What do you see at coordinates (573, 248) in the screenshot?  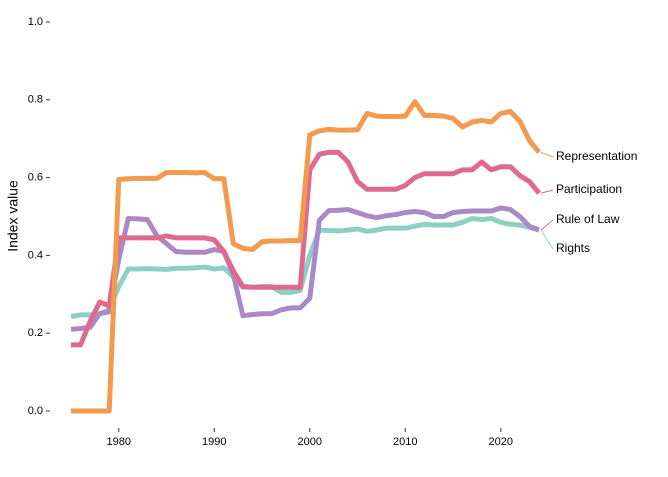 I see `series-label: Rights` at bounding box center [573, 248].